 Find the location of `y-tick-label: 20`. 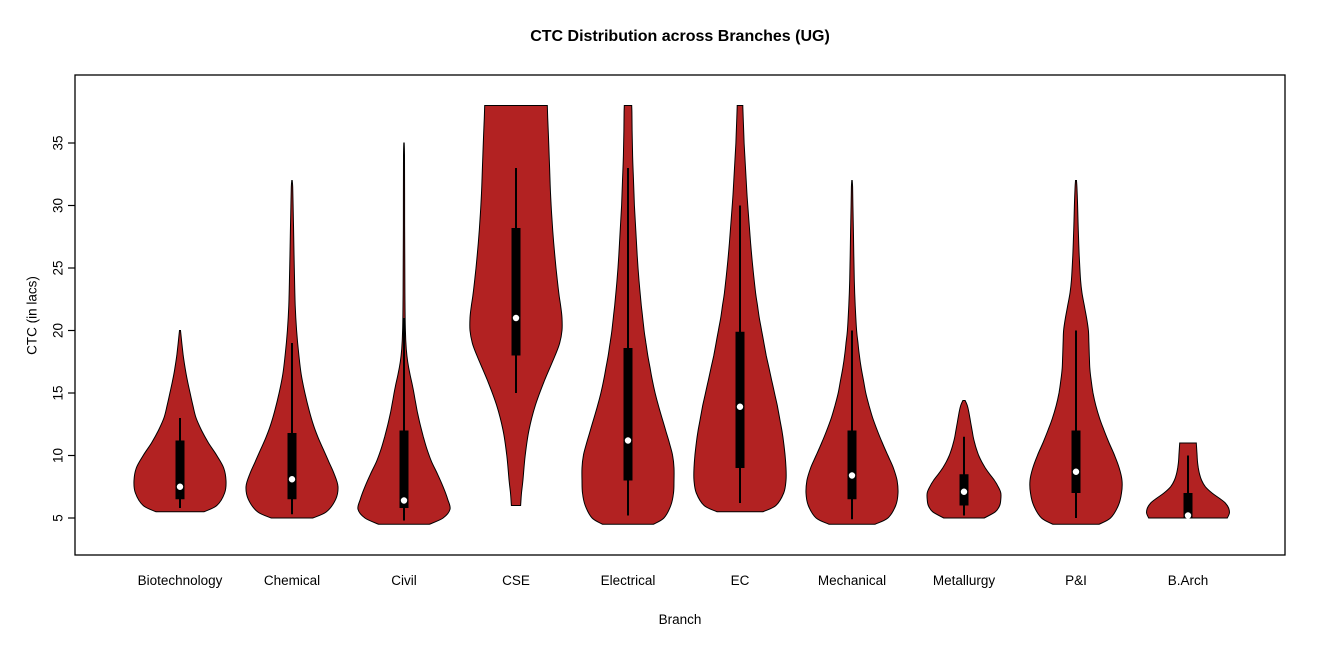

y-tick-label: 20 is located at coordinates (58, 330).